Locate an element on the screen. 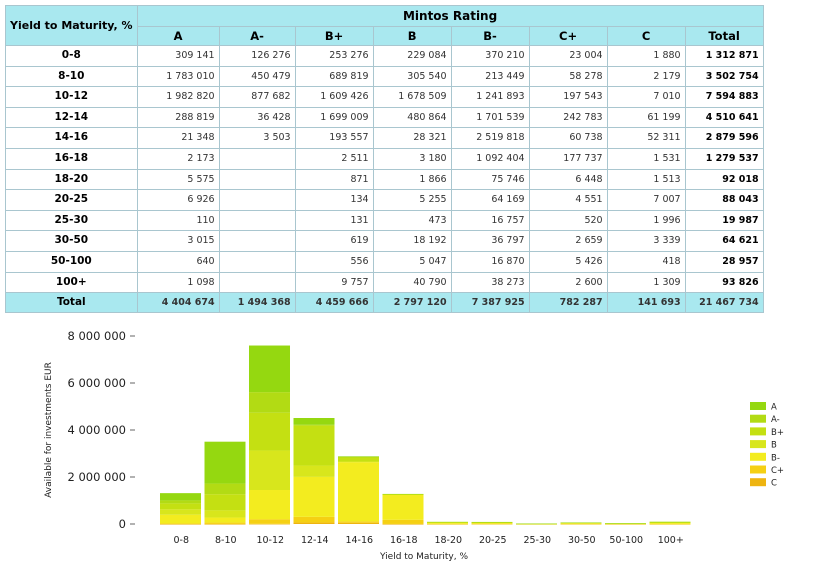  mintos-rating-header: Mintos Rating is located at coordinates (450, 16).